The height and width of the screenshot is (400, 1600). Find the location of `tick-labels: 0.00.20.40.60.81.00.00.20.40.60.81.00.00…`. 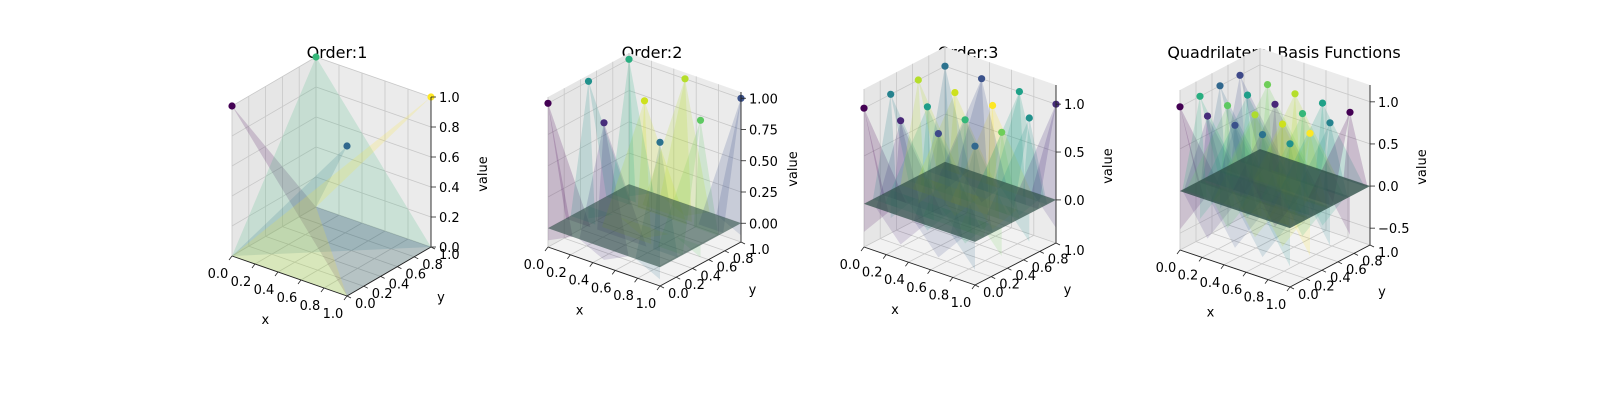

tick-labels: 0.00.20.40.60.81.00.00.20.40.60.81.00.00… is located at coordinates (651, 202).